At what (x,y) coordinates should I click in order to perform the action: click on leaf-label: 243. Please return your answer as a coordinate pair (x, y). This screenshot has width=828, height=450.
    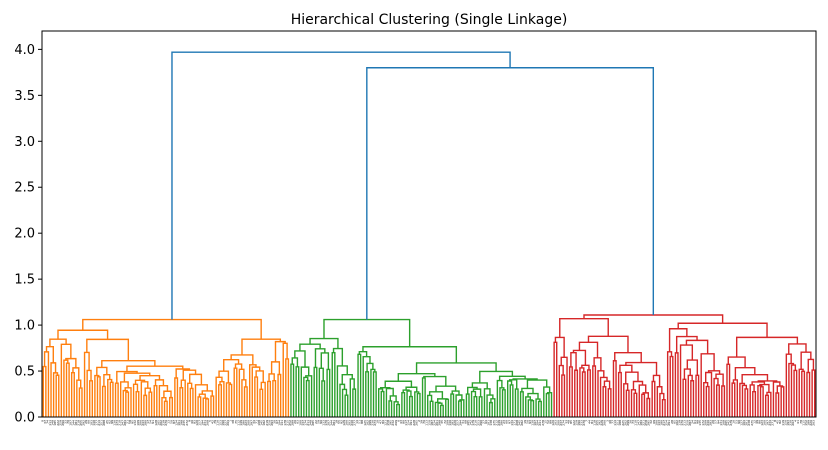
    Looking at the image, I should click on (143, 423).